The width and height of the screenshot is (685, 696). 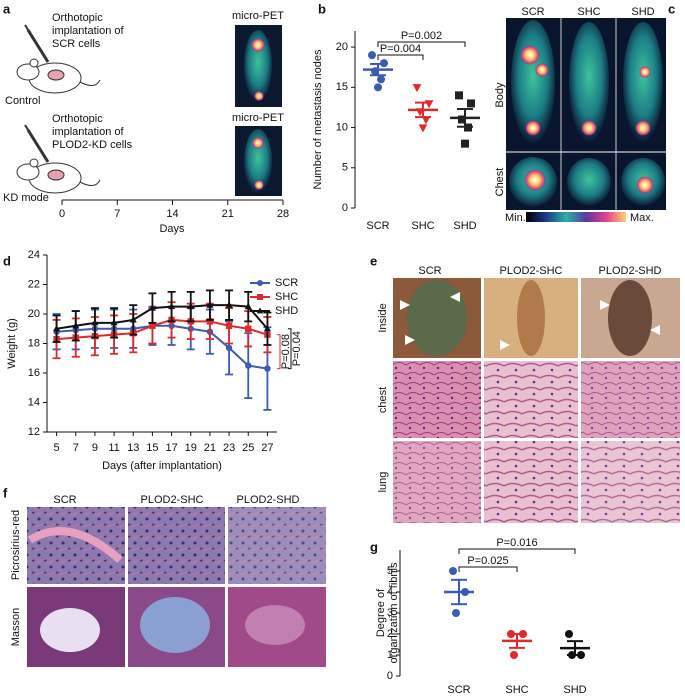 I want to click on y-tick-label: 1, so click(x=390, y=655).